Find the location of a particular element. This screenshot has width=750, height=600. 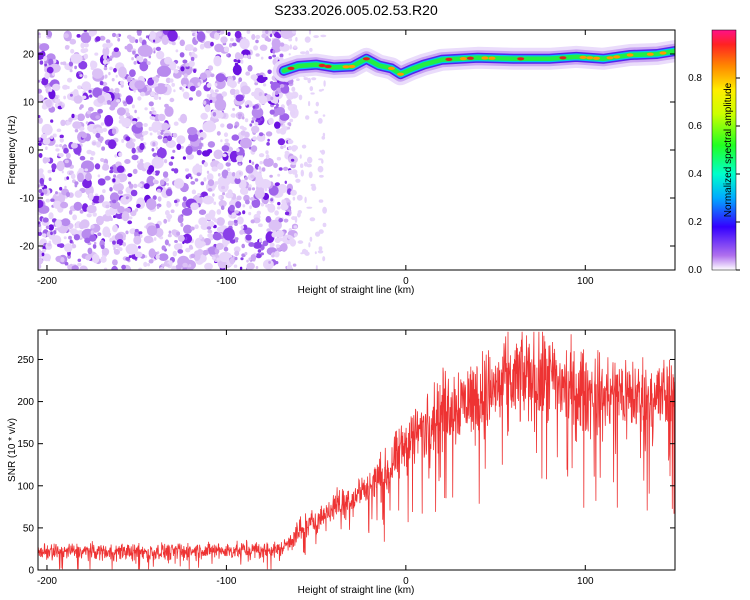

colorbar-tick-label: 0.8 is located at coordinates (695, 78).